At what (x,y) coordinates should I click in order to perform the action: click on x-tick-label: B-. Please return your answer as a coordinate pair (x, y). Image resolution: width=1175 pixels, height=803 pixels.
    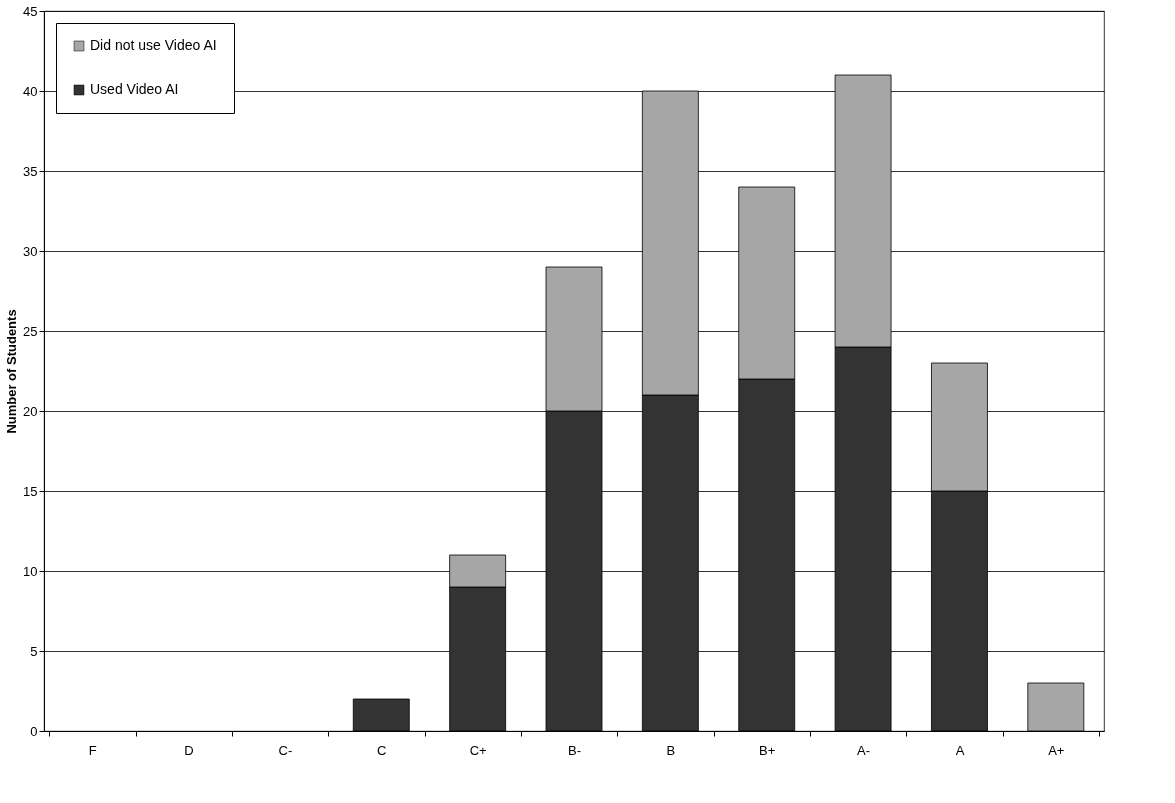
    Looking at the image, I should click on (574, 750).